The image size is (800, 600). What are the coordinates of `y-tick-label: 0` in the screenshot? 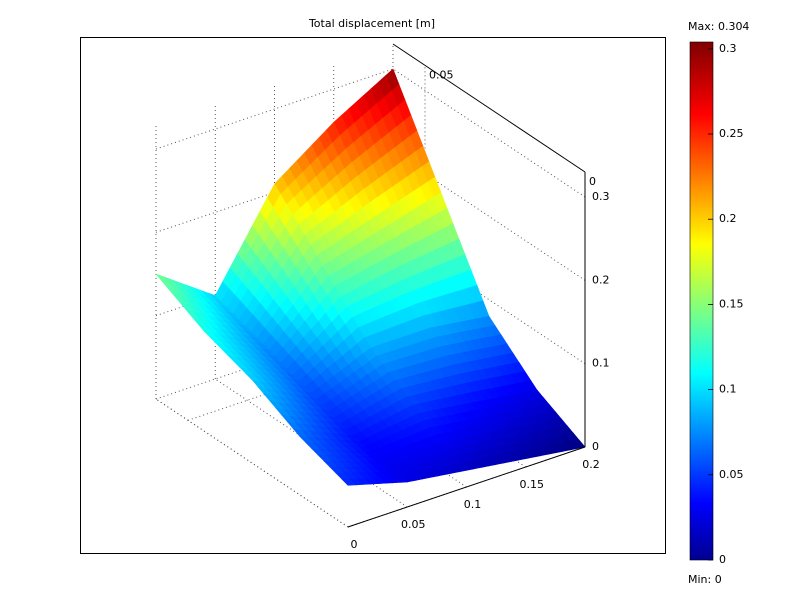 It's located at (592, 181).